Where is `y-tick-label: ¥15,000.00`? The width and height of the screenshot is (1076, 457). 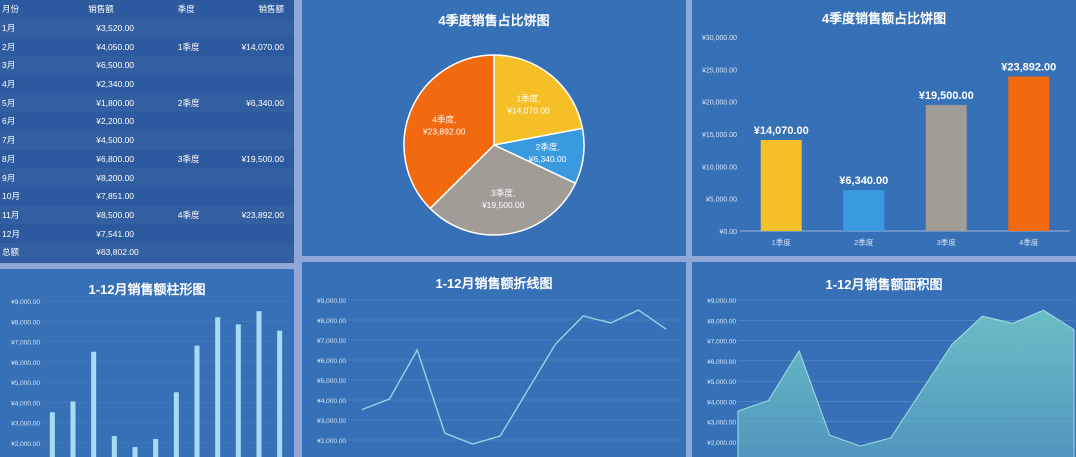
y-tick-label: ¥15,000.00 is located at coordinates (719, 135).